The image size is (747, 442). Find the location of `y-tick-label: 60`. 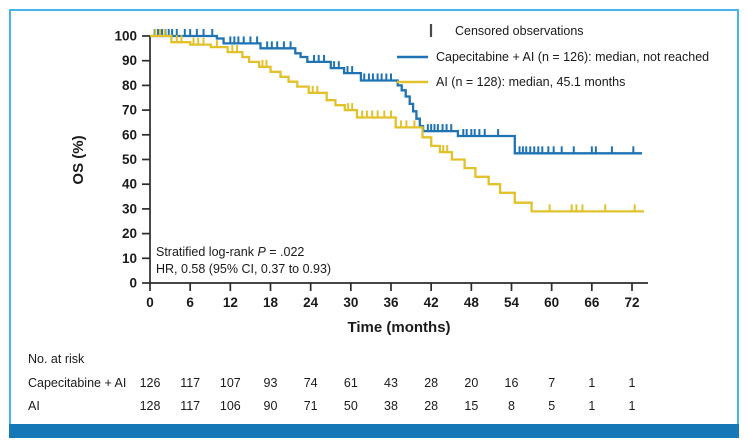

y-tick-label: 60 is located at coordinates (129, 134).